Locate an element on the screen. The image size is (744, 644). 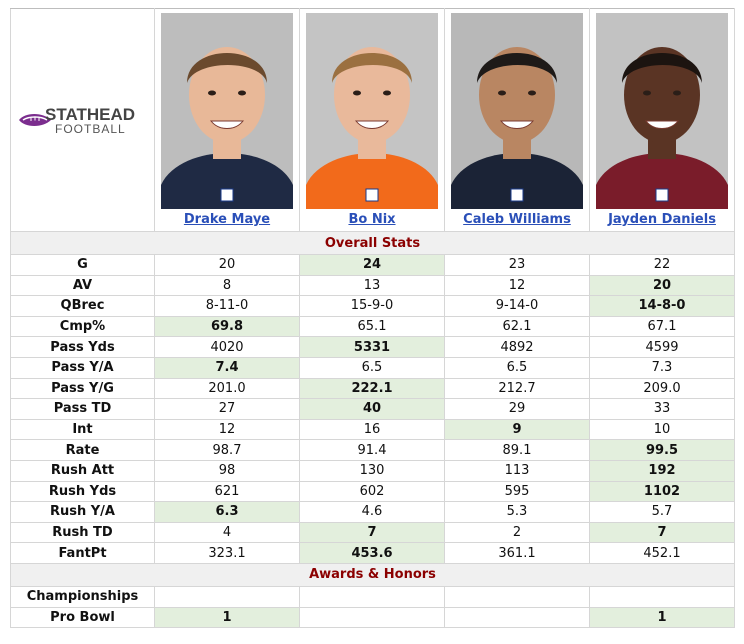
stat-label: AV is located at coordinates (82, 285).